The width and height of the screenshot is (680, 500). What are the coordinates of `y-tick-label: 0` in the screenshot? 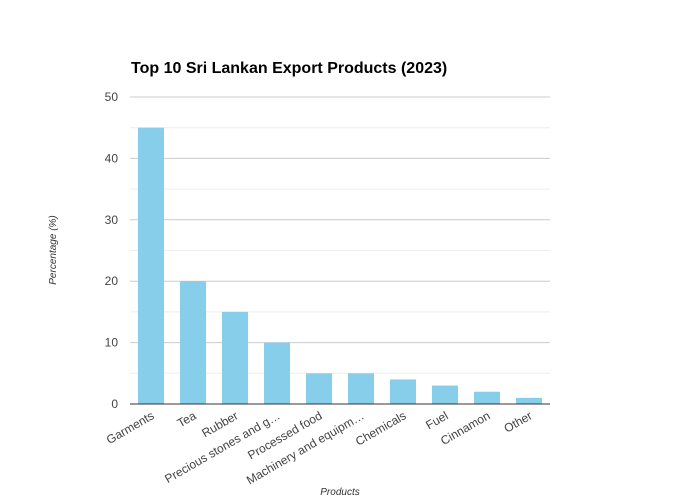 It's located at (114, 404).